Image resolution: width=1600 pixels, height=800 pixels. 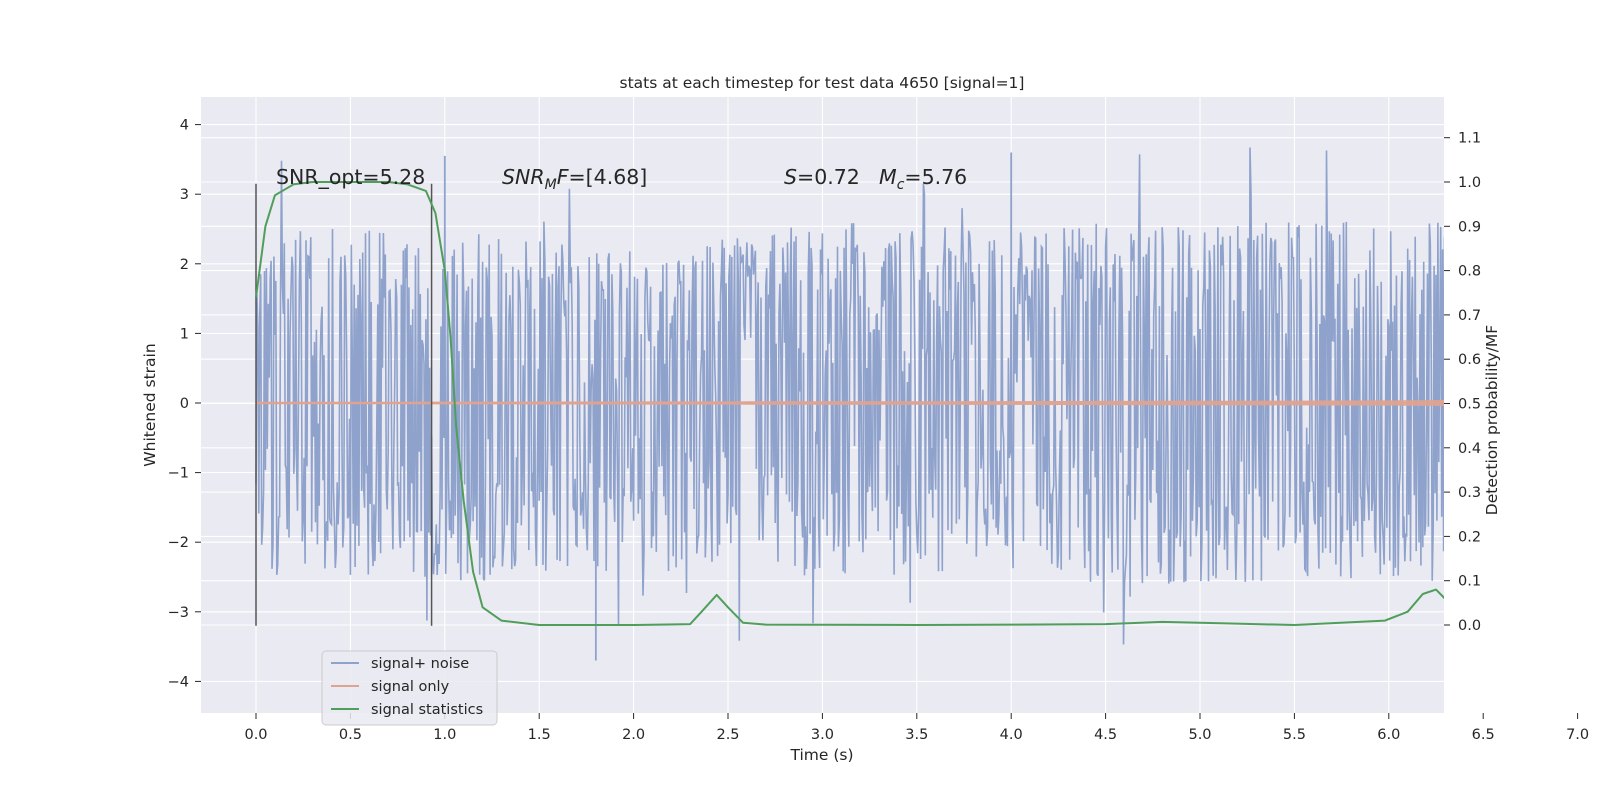 What do you see at coordinates (1469, 183) in the screenshot?
I see `y-right-tick-label: 1.0` at bounding box center [1469, 183].